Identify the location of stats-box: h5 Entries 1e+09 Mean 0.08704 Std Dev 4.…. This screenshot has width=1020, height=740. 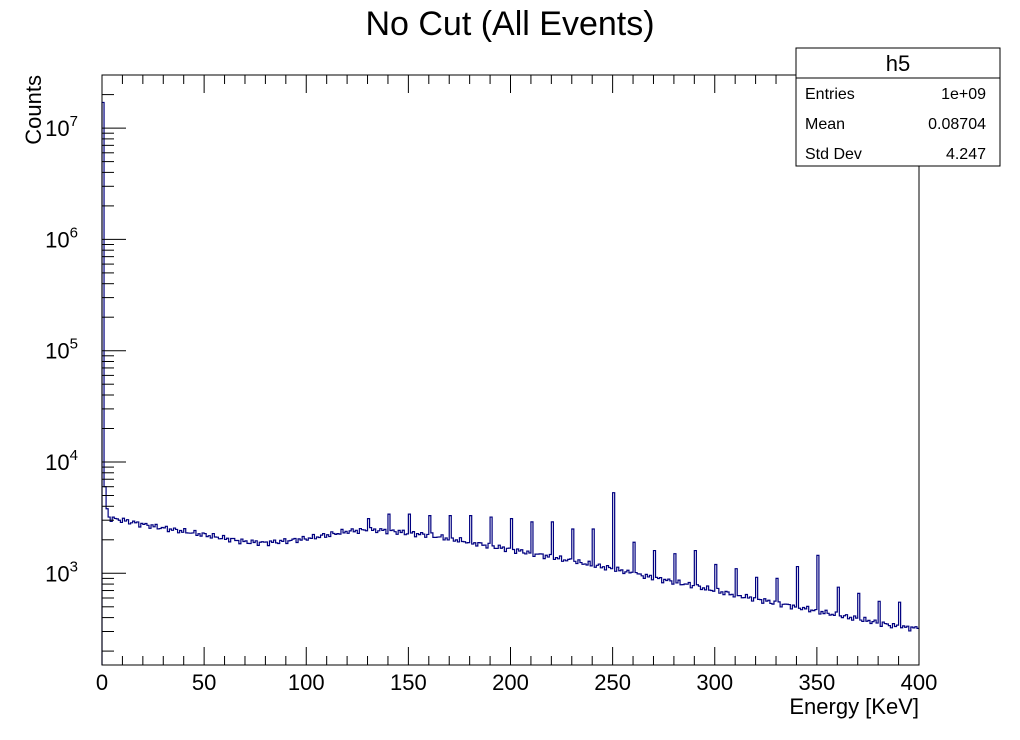
(898, 107).